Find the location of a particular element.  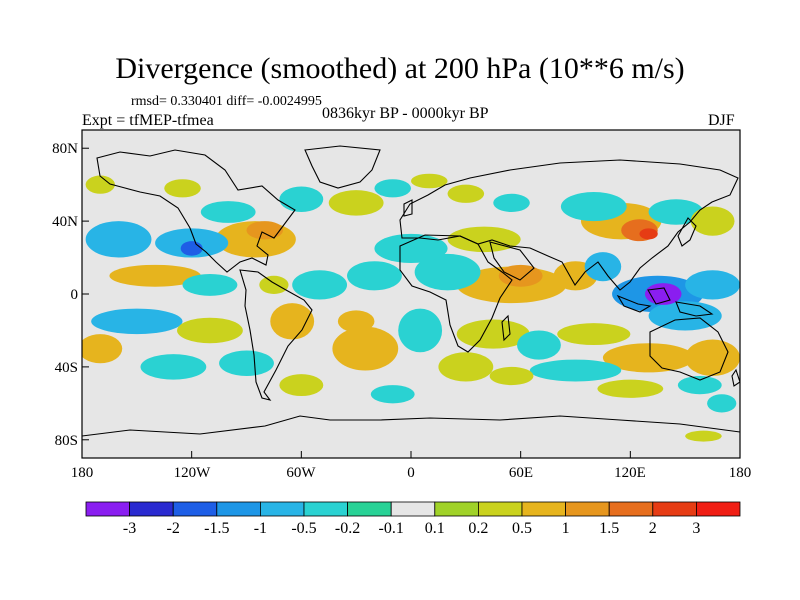

colorbar-label: 0.2 is located at coordinates (478, 528).